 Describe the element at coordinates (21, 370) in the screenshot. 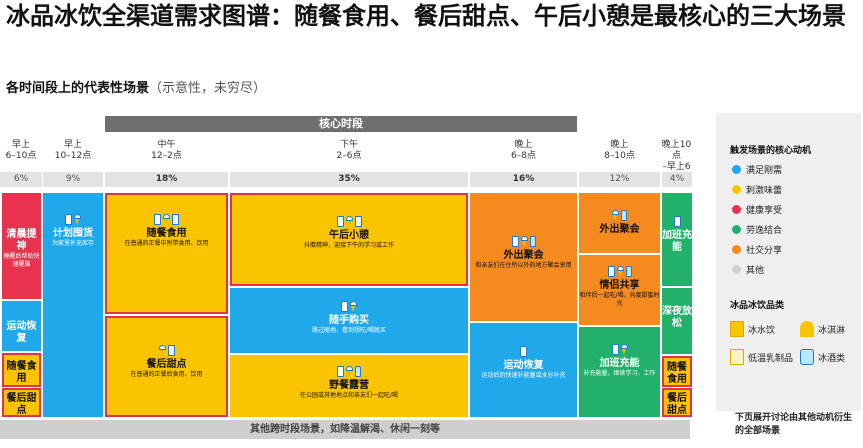

I see `scene-suican-morning: 随餐食用` at that location.